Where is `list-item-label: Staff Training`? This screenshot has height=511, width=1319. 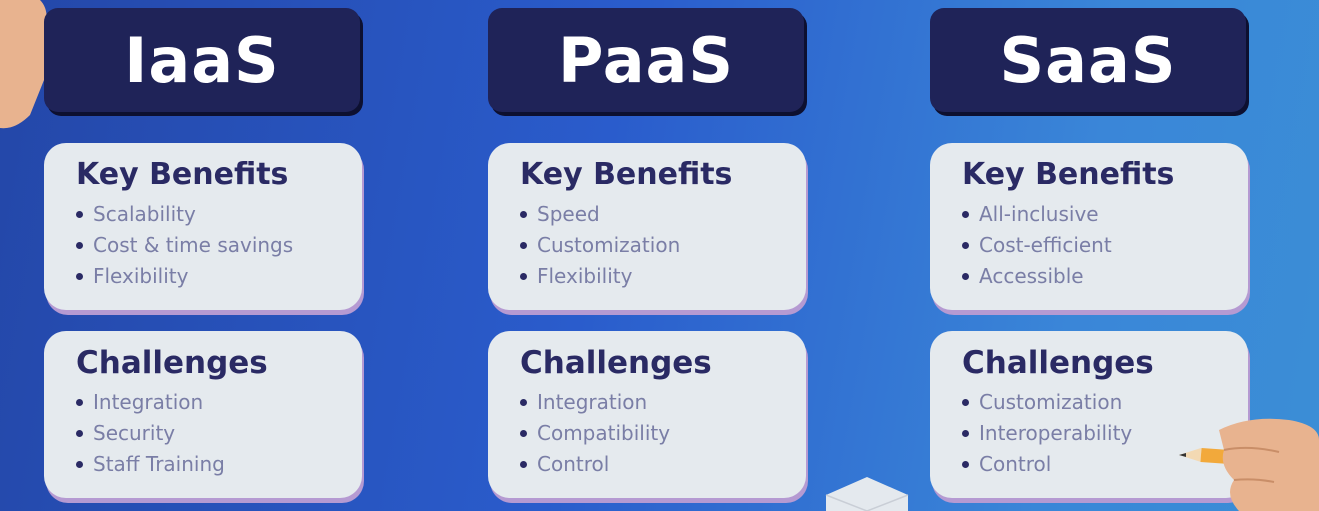 list-item-label: Staff Training is located at coordinates (159, 464).